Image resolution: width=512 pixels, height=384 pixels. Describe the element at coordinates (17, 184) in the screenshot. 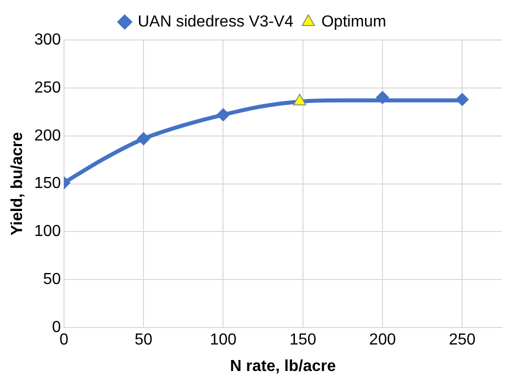

I see `y-axis-title: Yield, bu/acre` at that location.